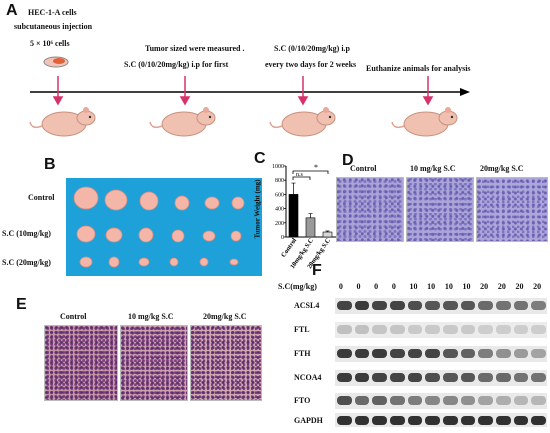 The height and width of the screenshot is (433, 550). I want to click on blot-ncoa4, so click(441, 378).